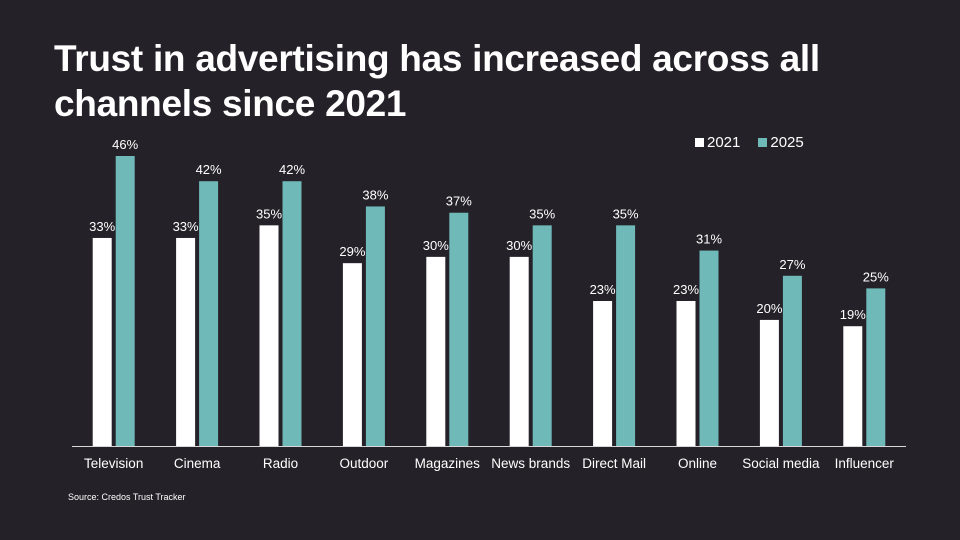 This screenshot has width=960, height=540. What do you see at coordinates (209, 169) in the screenshot?
I see `data-label-2025-cinema: 42%` at bounding box center [209, 169].